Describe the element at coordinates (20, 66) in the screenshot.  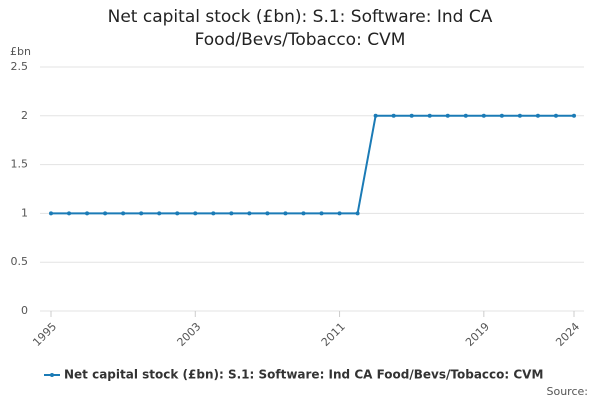
I see `y-tick-label: 2.5` at that location.